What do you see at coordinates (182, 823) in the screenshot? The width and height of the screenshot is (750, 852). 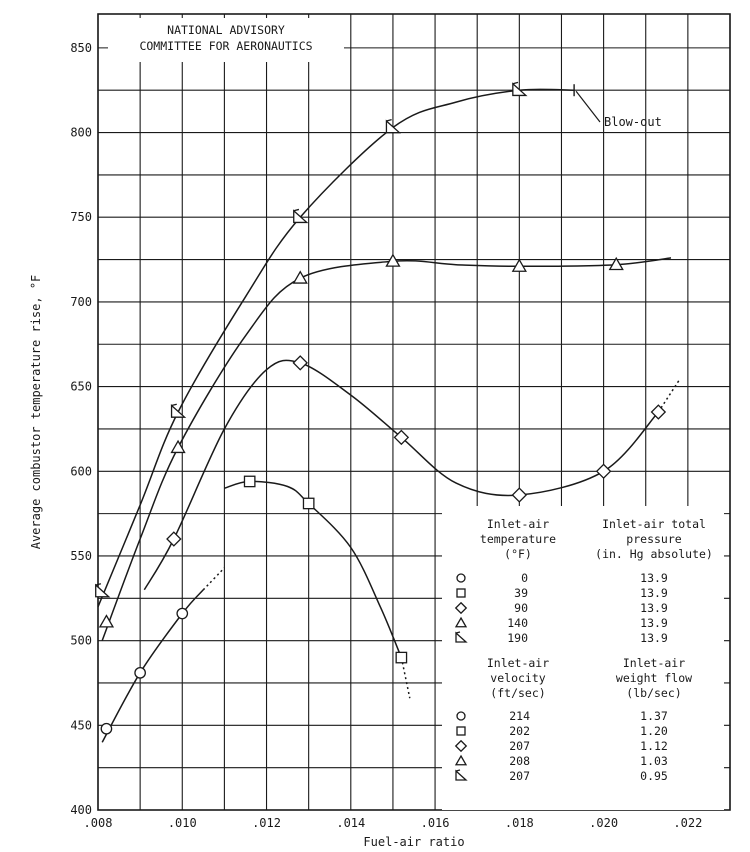 I see `x-tick-label: .010` at bounding box center [182, 823].